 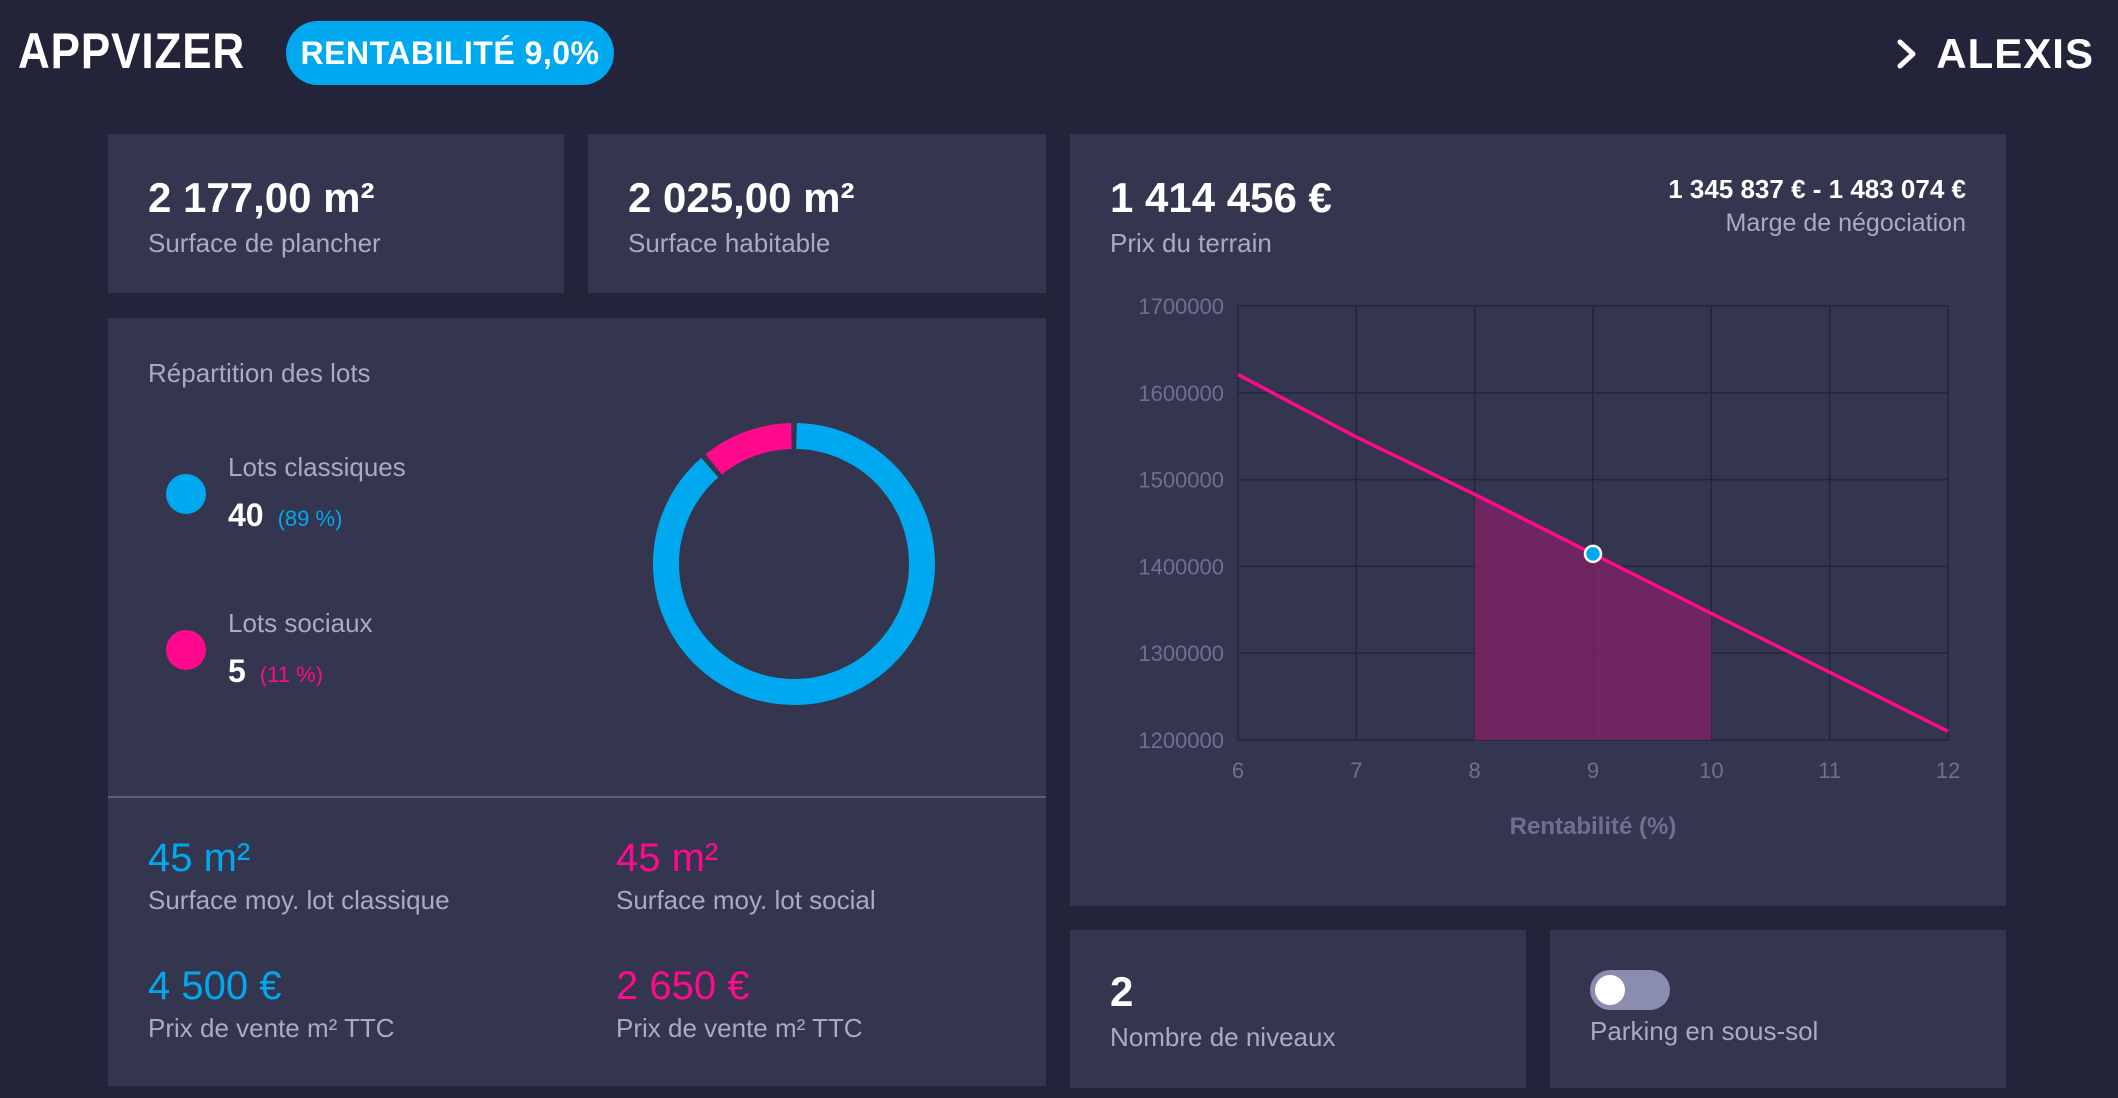 I want to click on x-axis-label: Rentabilité (%), so click(x=1593, y=826).